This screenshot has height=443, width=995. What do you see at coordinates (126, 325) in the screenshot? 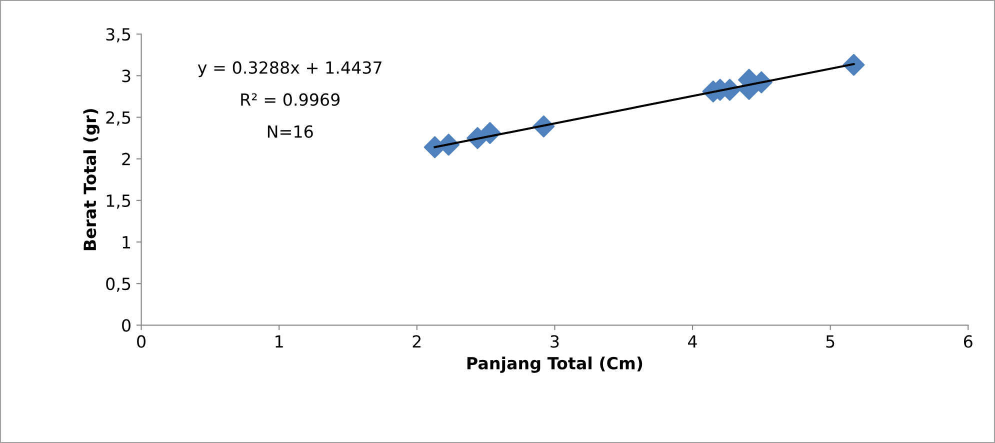
I see `y-tick-label: 0` at bounding box center [126, 325].